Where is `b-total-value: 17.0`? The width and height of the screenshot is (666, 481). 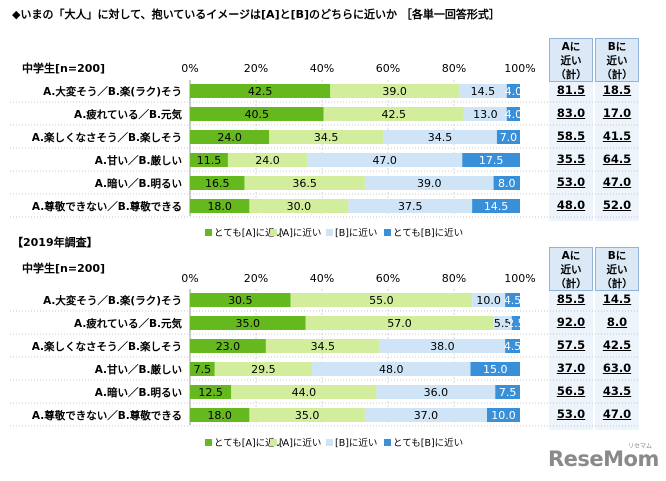 b-total-value: 17.0 is located at coordinates (617, 113).